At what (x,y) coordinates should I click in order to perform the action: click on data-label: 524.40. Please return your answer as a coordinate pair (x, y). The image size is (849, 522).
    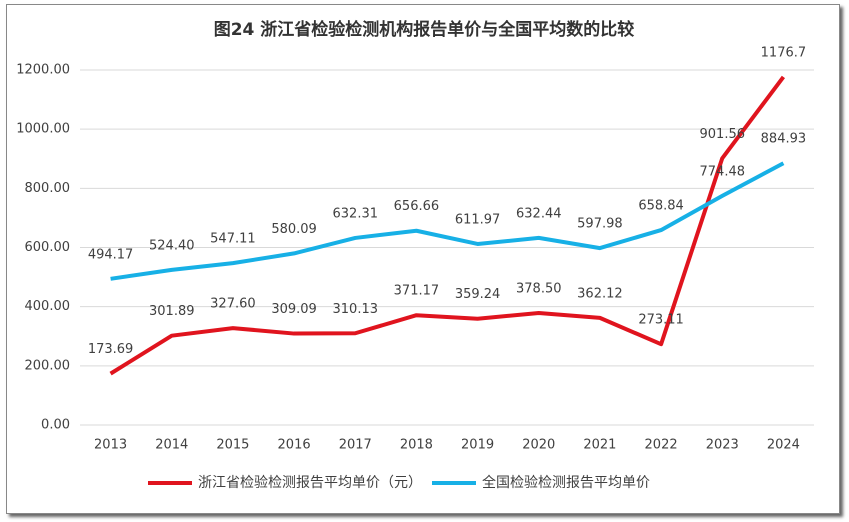
    Looking at the image, I should click on (172, 245).